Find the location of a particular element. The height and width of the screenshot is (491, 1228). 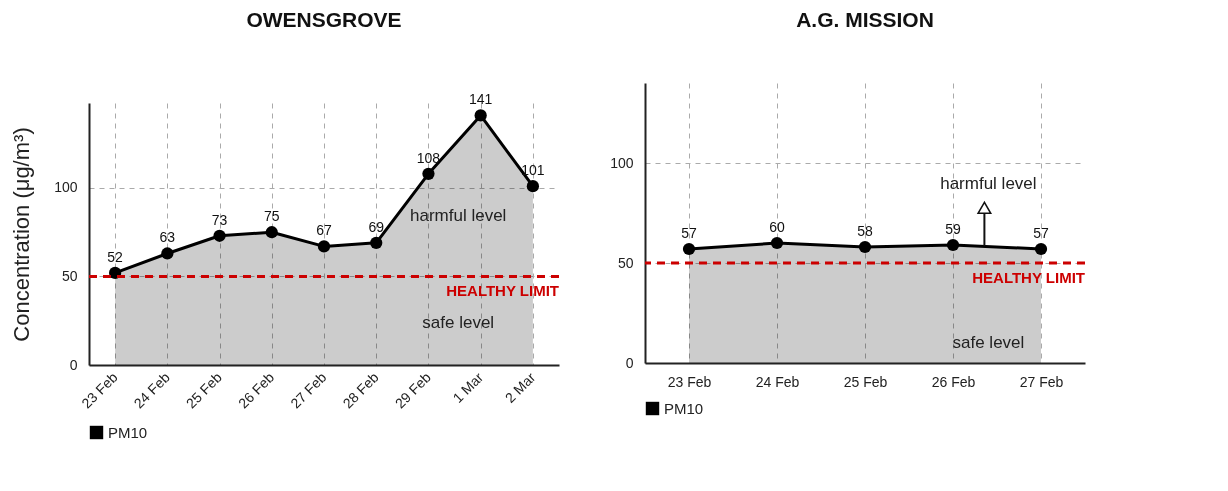

chart-title: A.G. MISSION is located at coordinates (865, 19).